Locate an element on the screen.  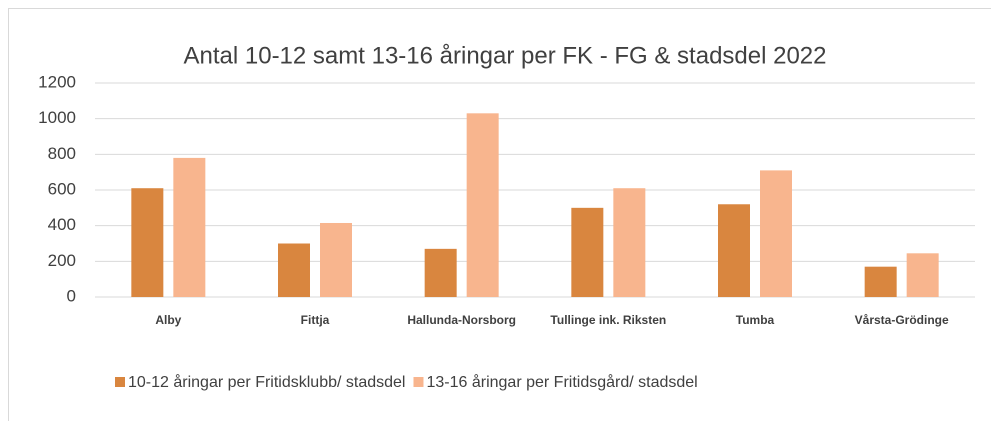
x-tick-label: Tullinge ink. Riksten is located at coordinates (608, 320).